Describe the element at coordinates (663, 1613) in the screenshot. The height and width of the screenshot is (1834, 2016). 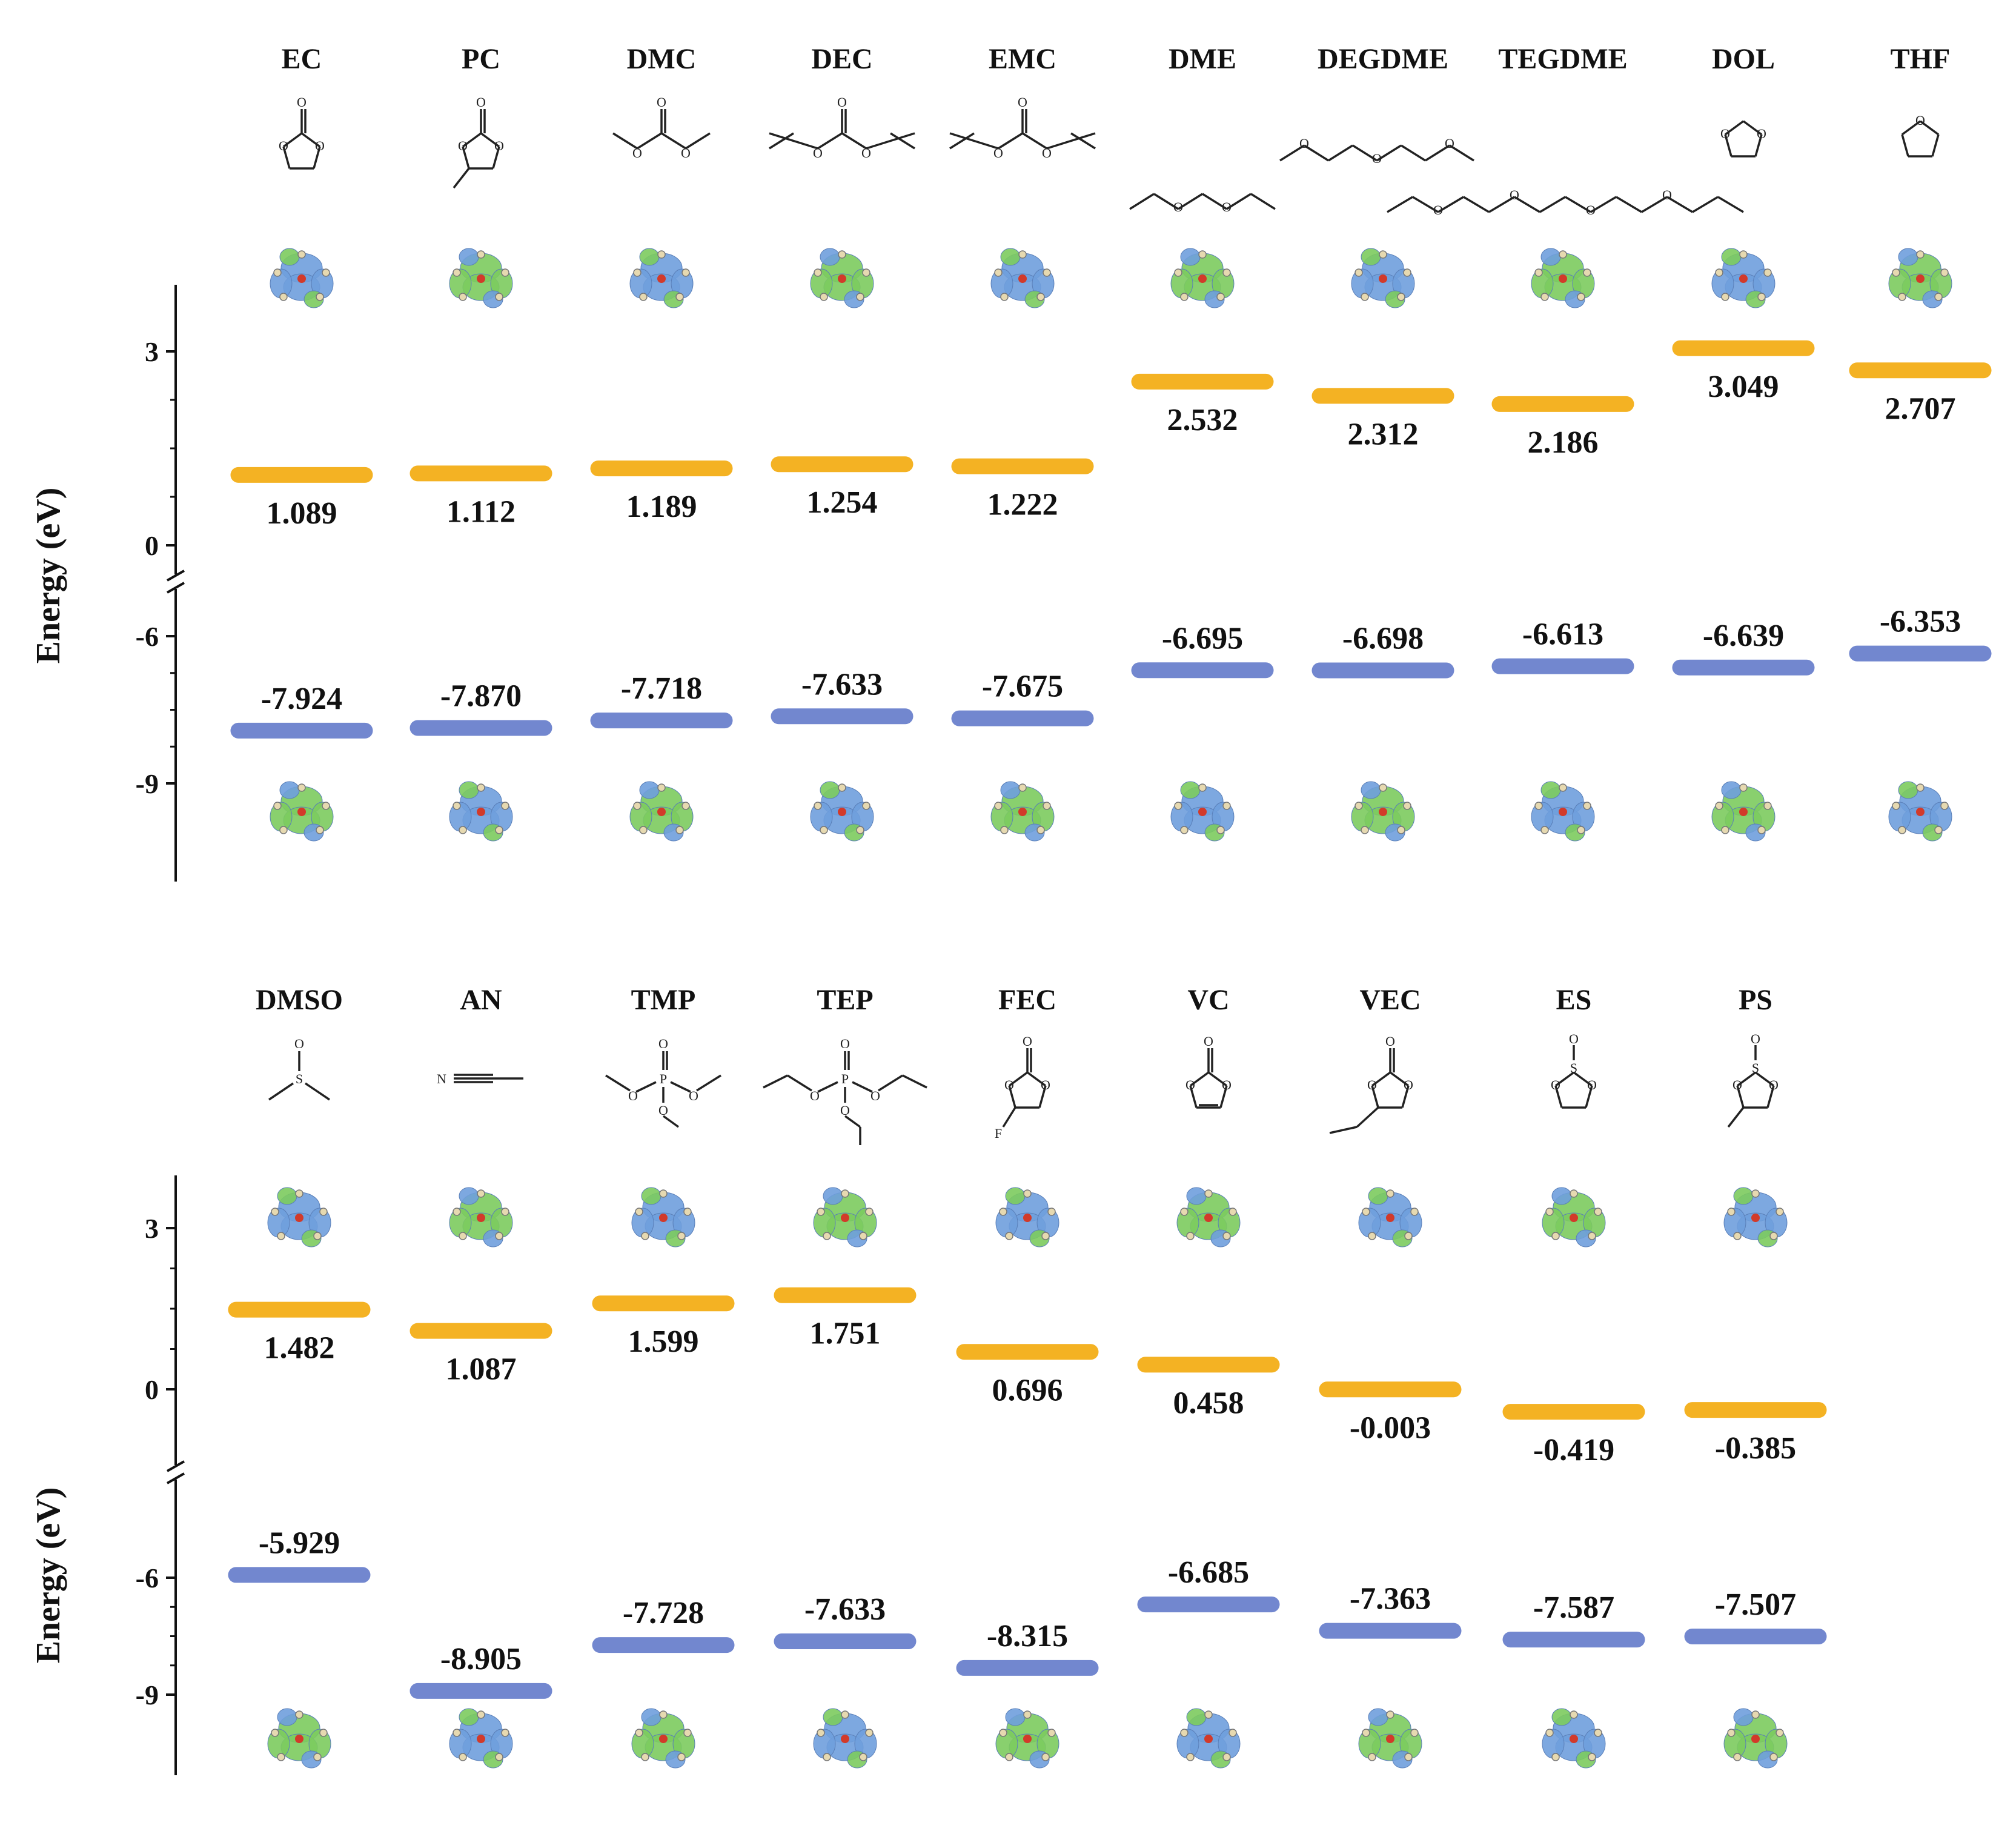
I see `homo-value-label: -7.728` at that location.